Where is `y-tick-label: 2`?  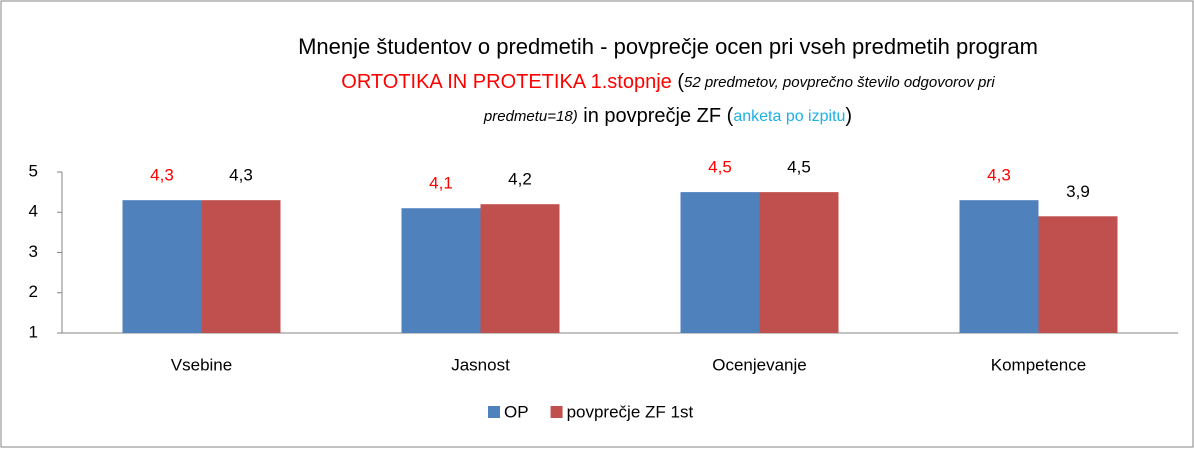
y-tick-label: 2 is located at coordinates (33, 291).